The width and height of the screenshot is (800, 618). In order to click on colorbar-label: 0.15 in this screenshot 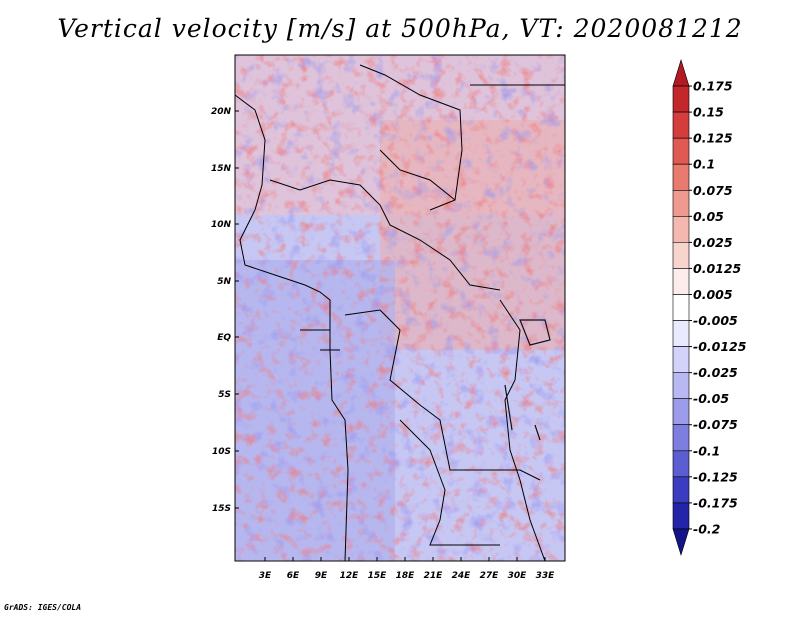, I will do `click(708, 112)`.